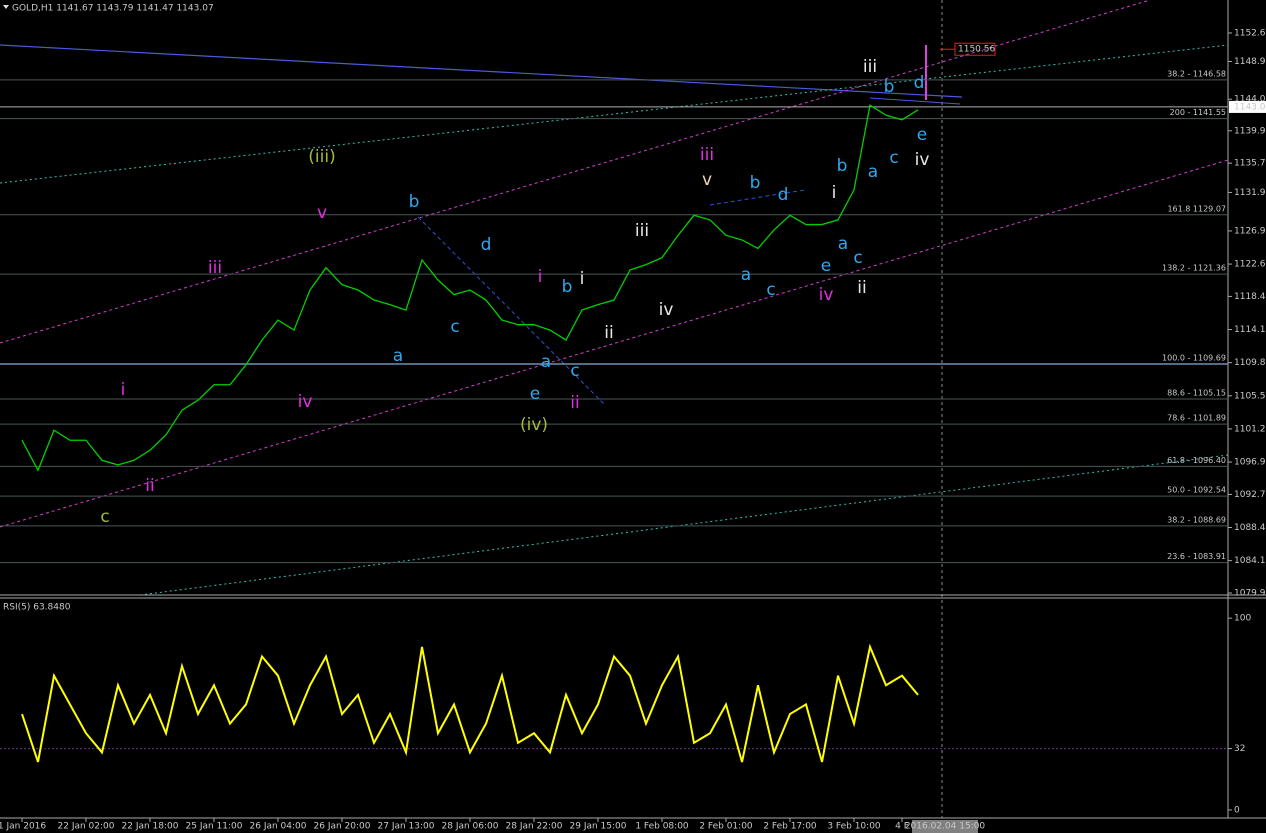 The image size is (1266, 833). What do you see at coordinates (1250, 193) in the screenshot?
I see `y-tick-label: 1131.97` at bounding box center [1250, 193].